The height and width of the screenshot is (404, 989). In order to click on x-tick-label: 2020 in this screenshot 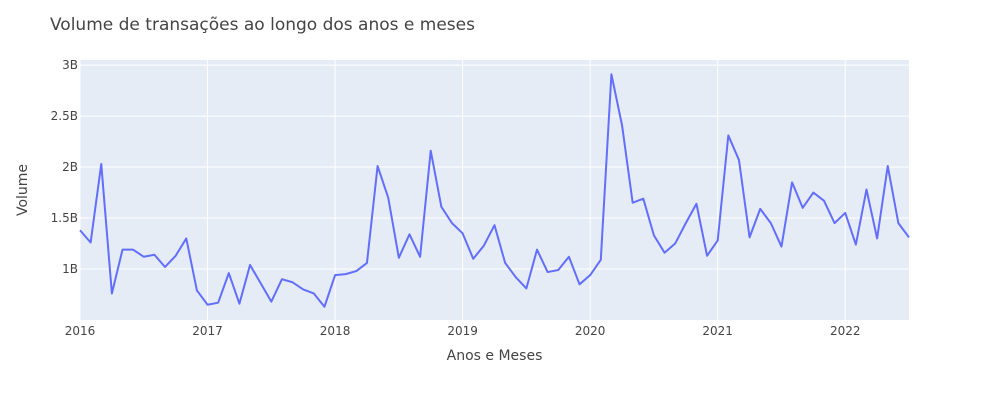, I will do `click(590, 331)`.